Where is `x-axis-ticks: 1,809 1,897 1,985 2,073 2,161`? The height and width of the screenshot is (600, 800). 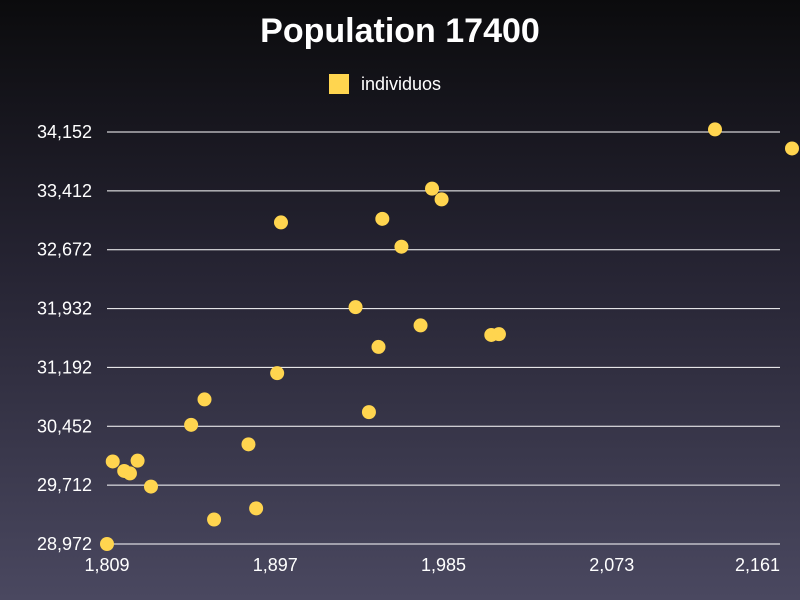
x-axis-ticks: 1,809 1,897 1,985 2,073 2,161 is located at coordinates (432, 565).